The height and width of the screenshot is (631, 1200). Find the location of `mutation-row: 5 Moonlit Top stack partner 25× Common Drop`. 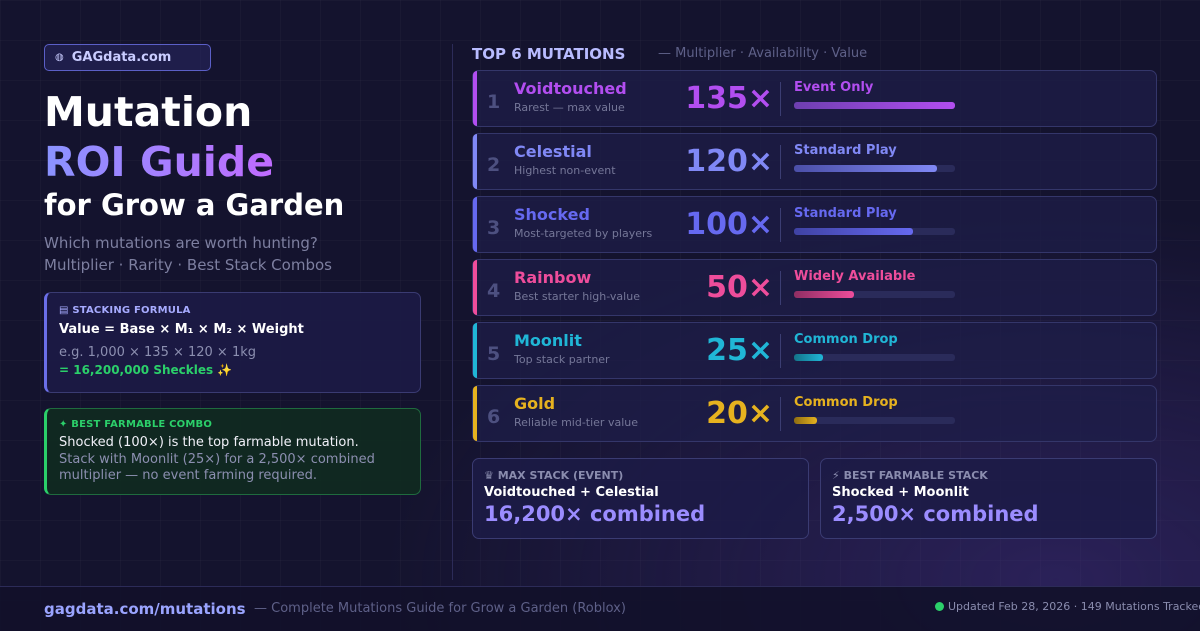

mutation-row: 5 Moonlit Top stack partner 25× Common Drop is located at coordinates (814, 350).